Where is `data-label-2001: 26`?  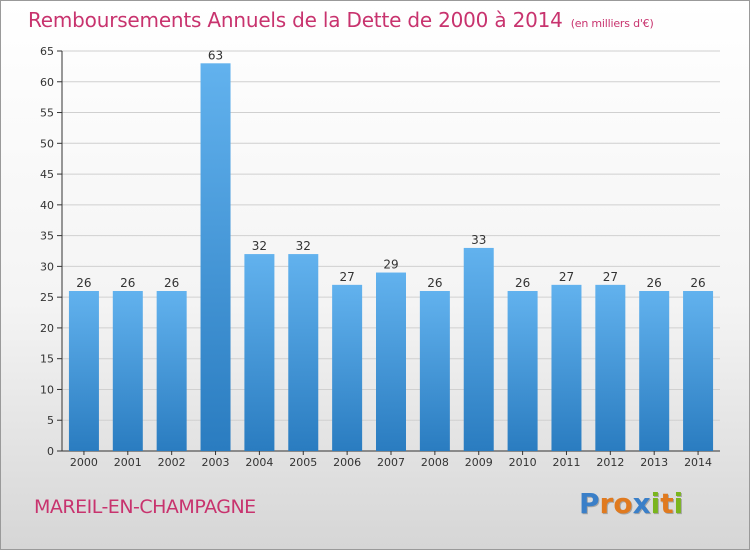 data-label-2001: 26 is located at coordinates (127, 283).